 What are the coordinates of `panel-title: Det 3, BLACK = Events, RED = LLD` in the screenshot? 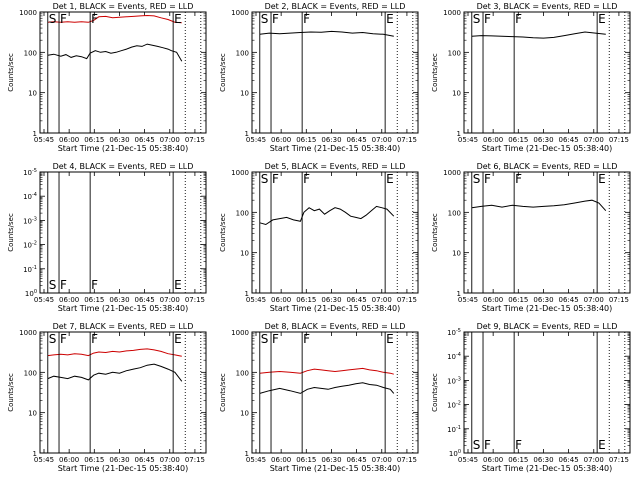 It's located at (547, 6).